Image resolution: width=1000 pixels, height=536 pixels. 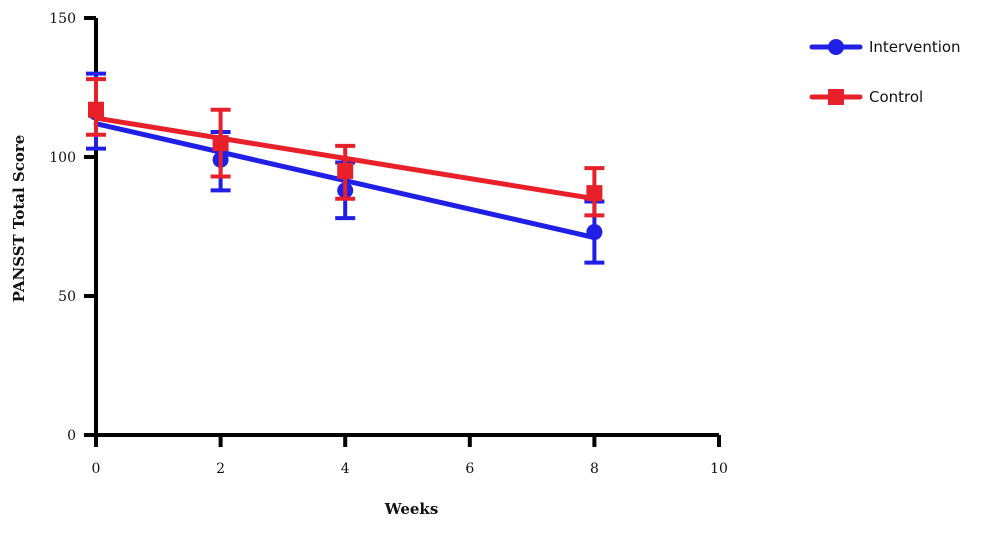 I want to click on legend-square-marker, so click(x=836, y=97).